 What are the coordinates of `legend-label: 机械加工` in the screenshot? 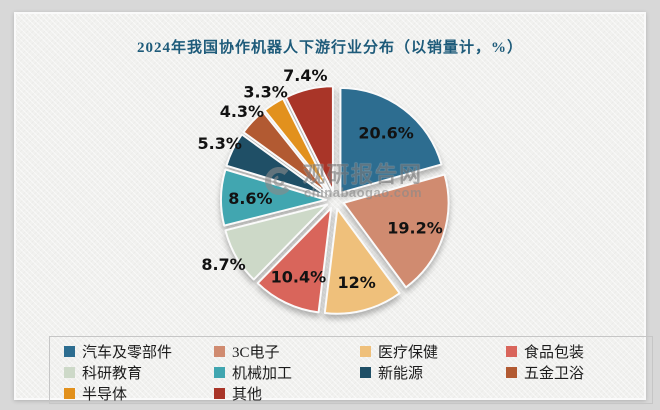 It's located at (262, 374).